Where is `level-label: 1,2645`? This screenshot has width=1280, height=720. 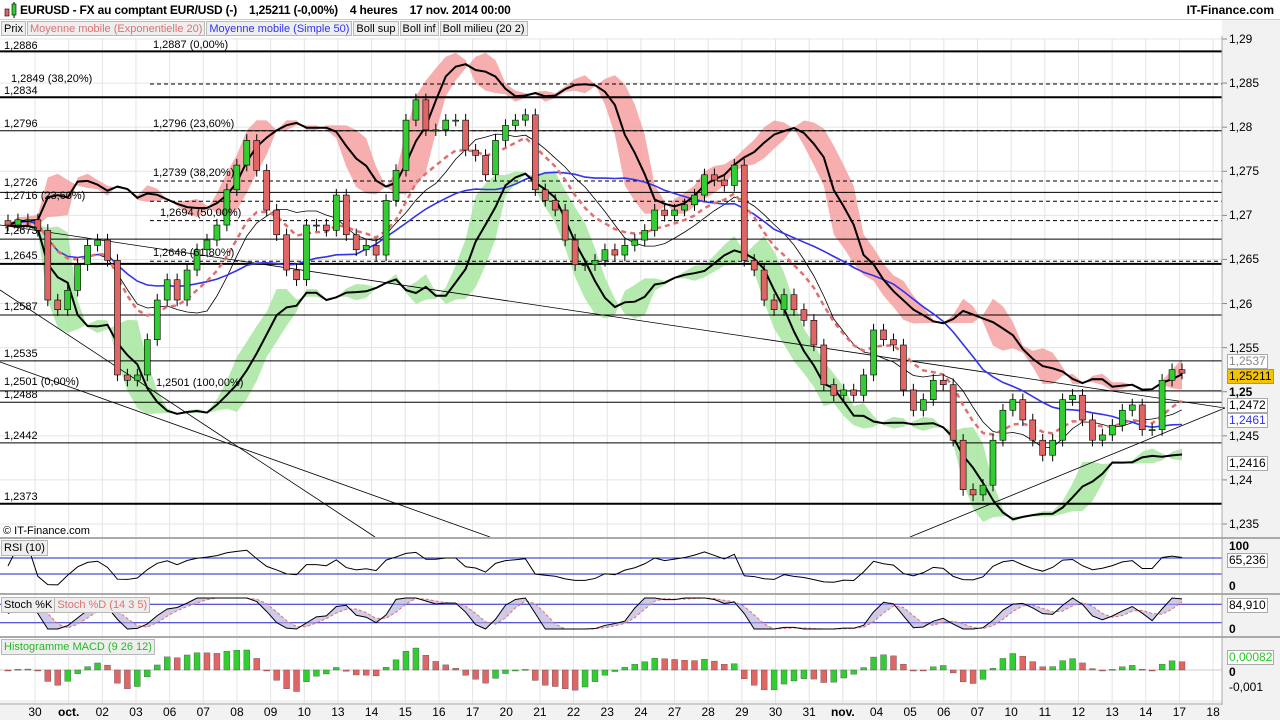
level-label: 1,2645 is located at coordinates (21, 256).